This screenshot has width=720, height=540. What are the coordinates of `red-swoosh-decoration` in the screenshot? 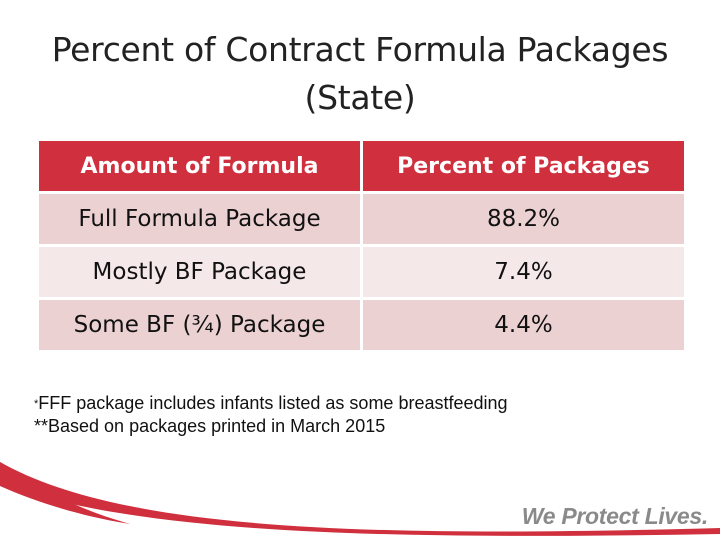 It's located at (360, 501).